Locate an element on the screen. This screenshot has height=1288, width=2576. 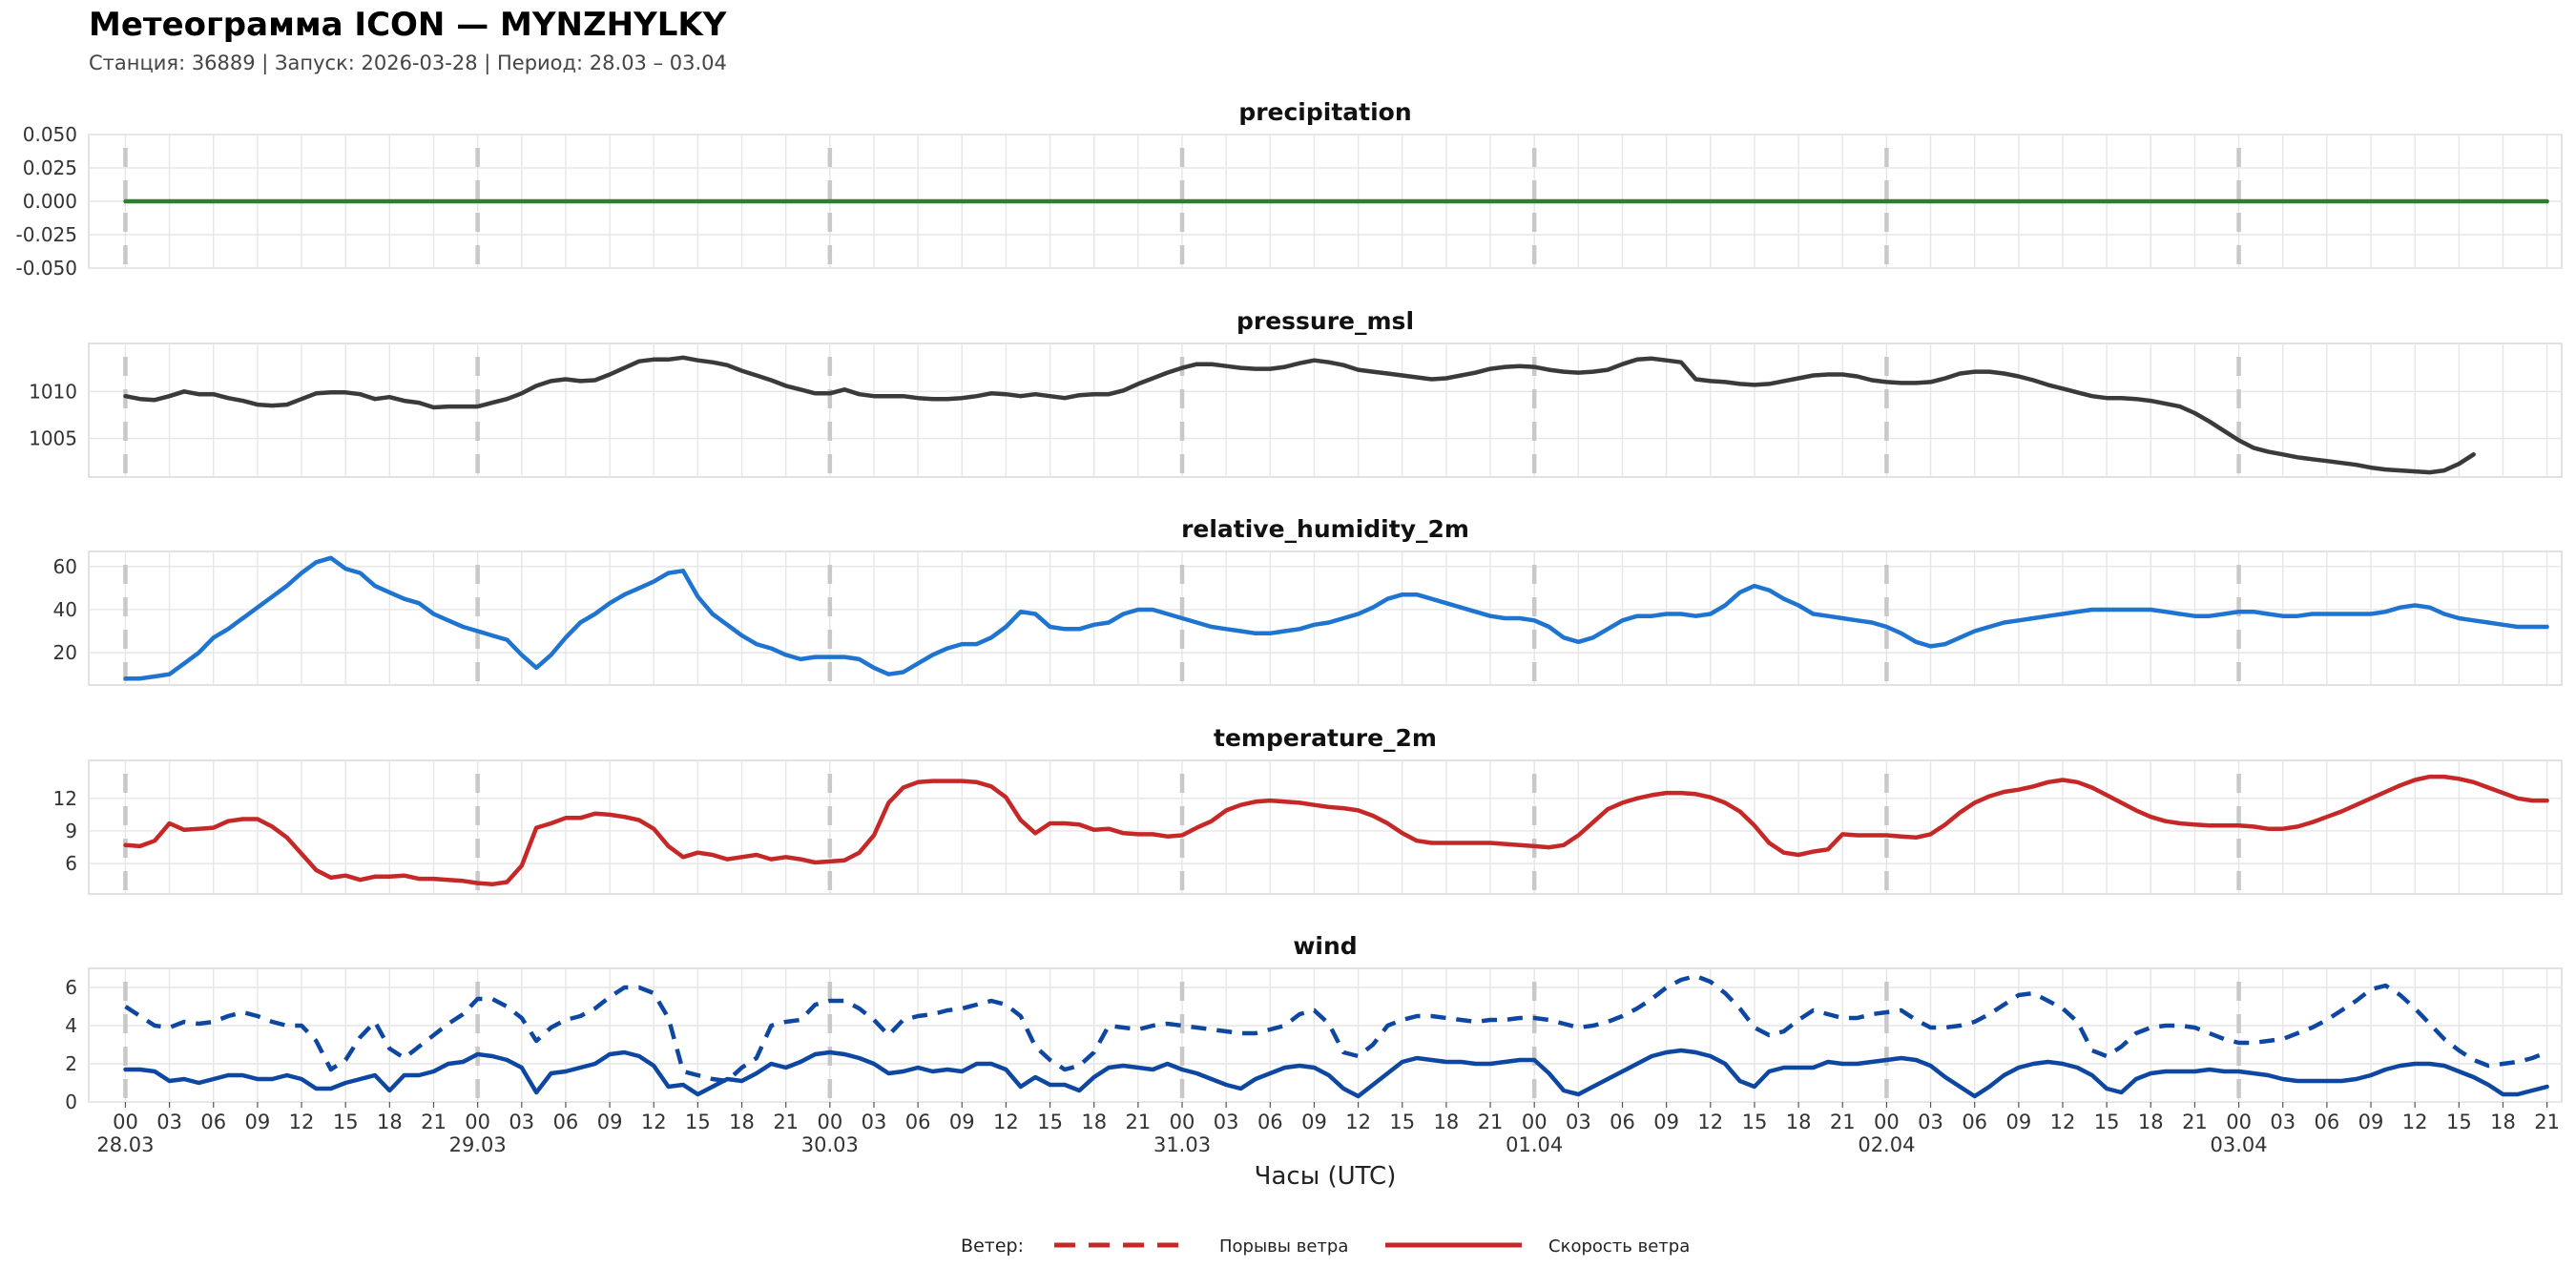
x-axis-label: Часы (UTC) is located at coordinates (1326, 1176).